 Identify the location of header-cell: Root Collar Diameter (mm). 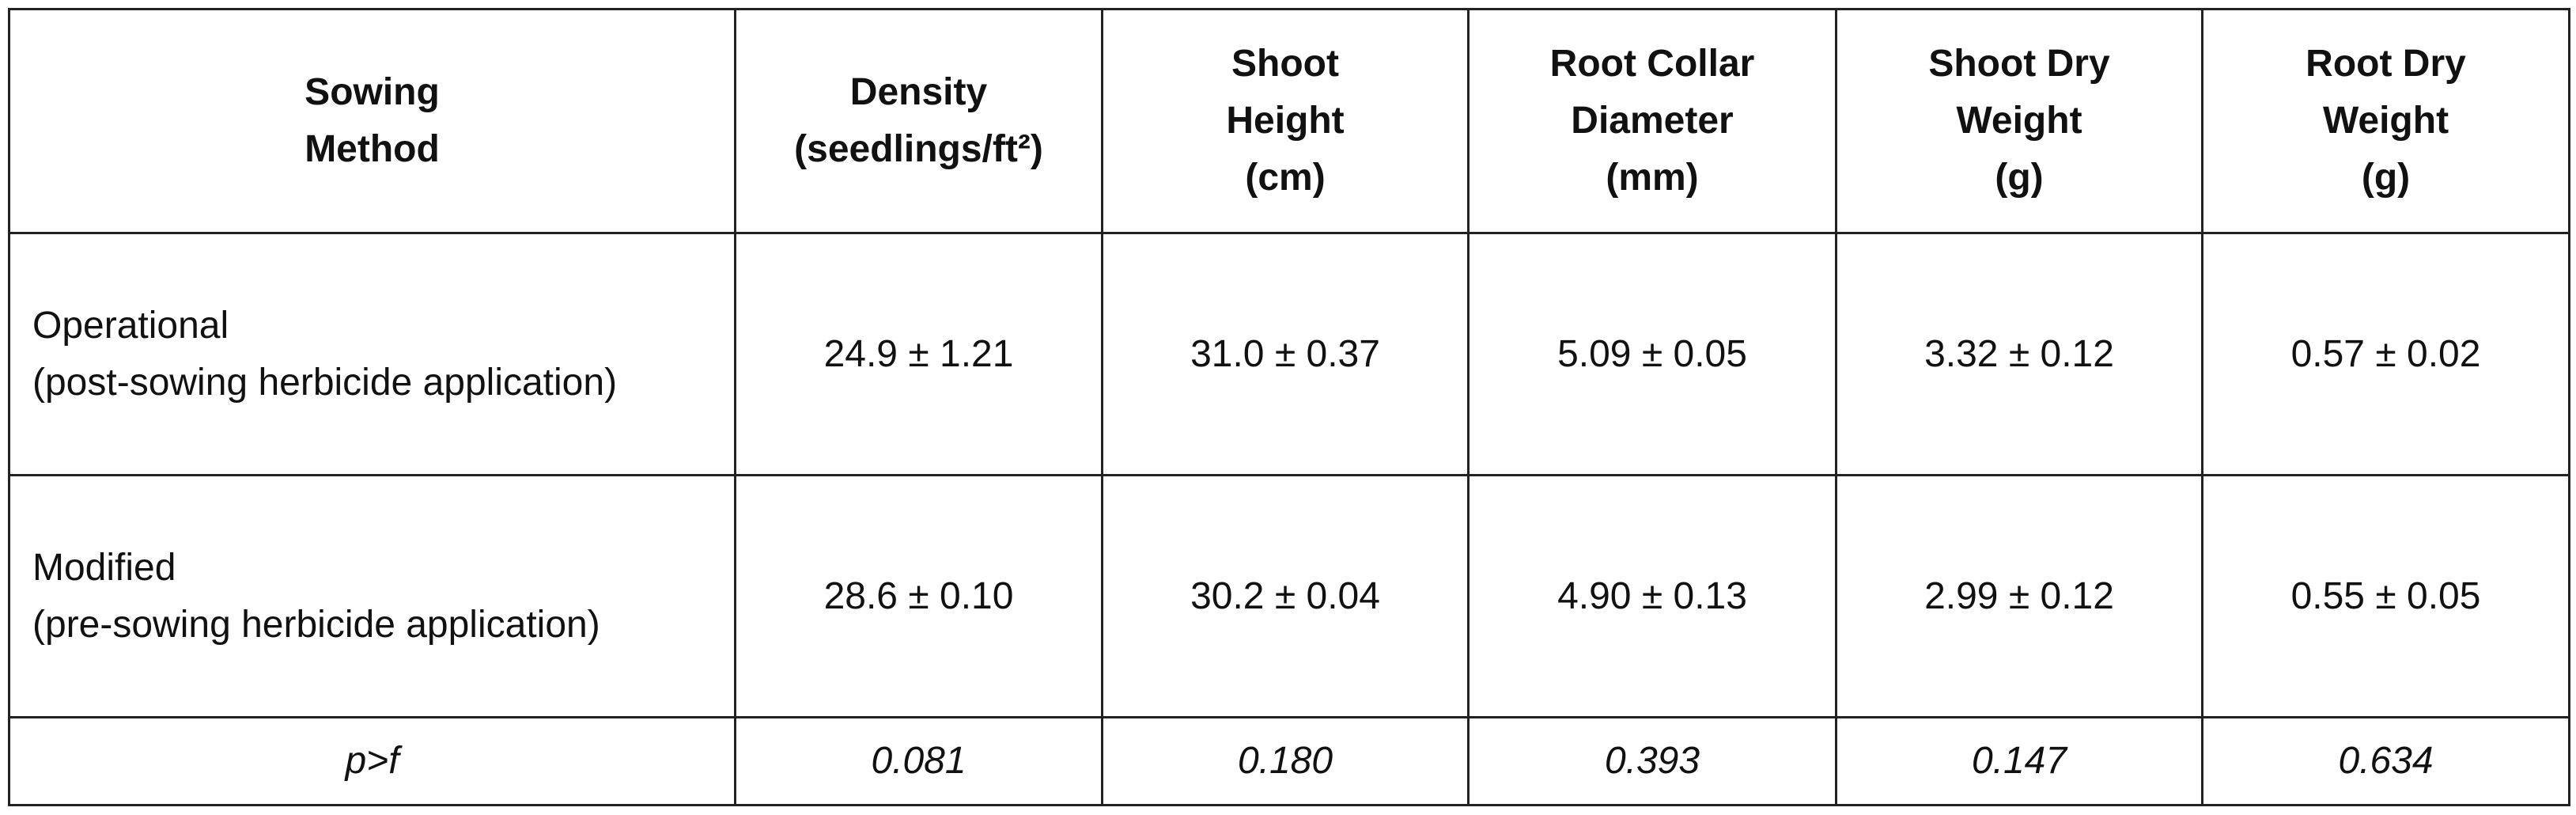
(1652, 121).